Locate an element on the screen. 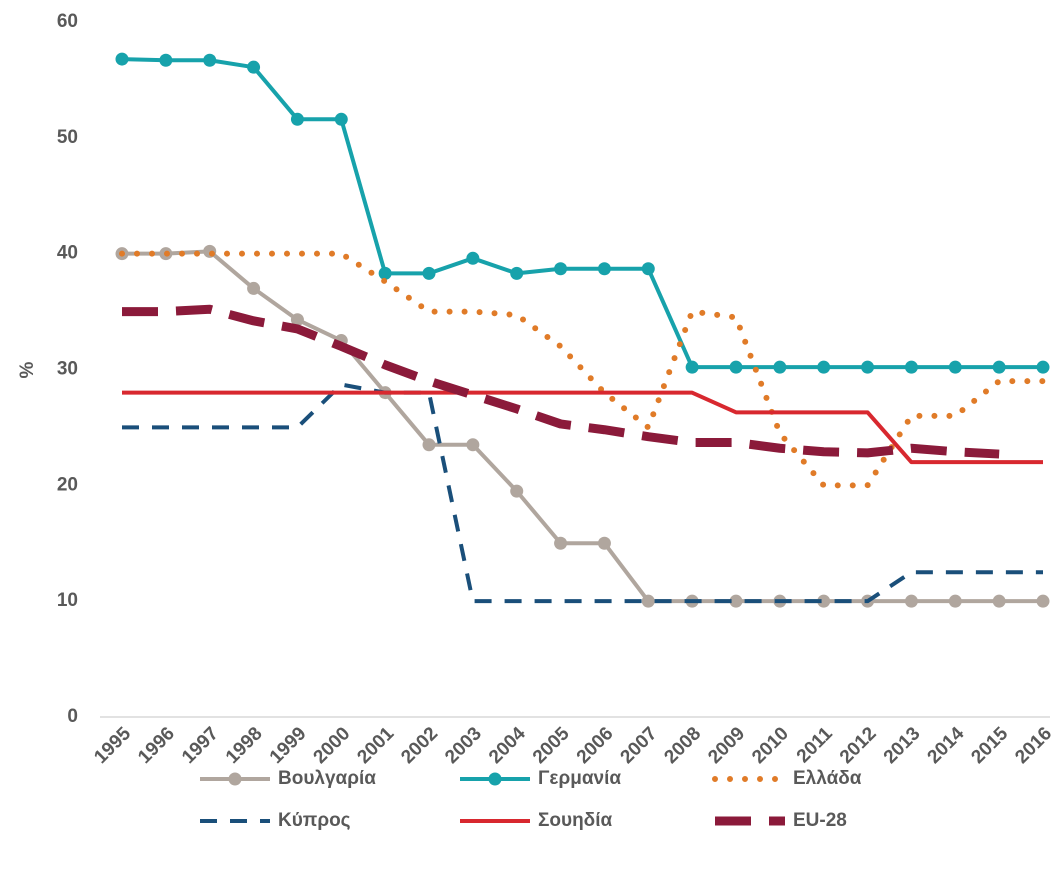 This screenshot has width=1053, height=889. x-tick-label: 2014 is located at coordinates (946, 745).